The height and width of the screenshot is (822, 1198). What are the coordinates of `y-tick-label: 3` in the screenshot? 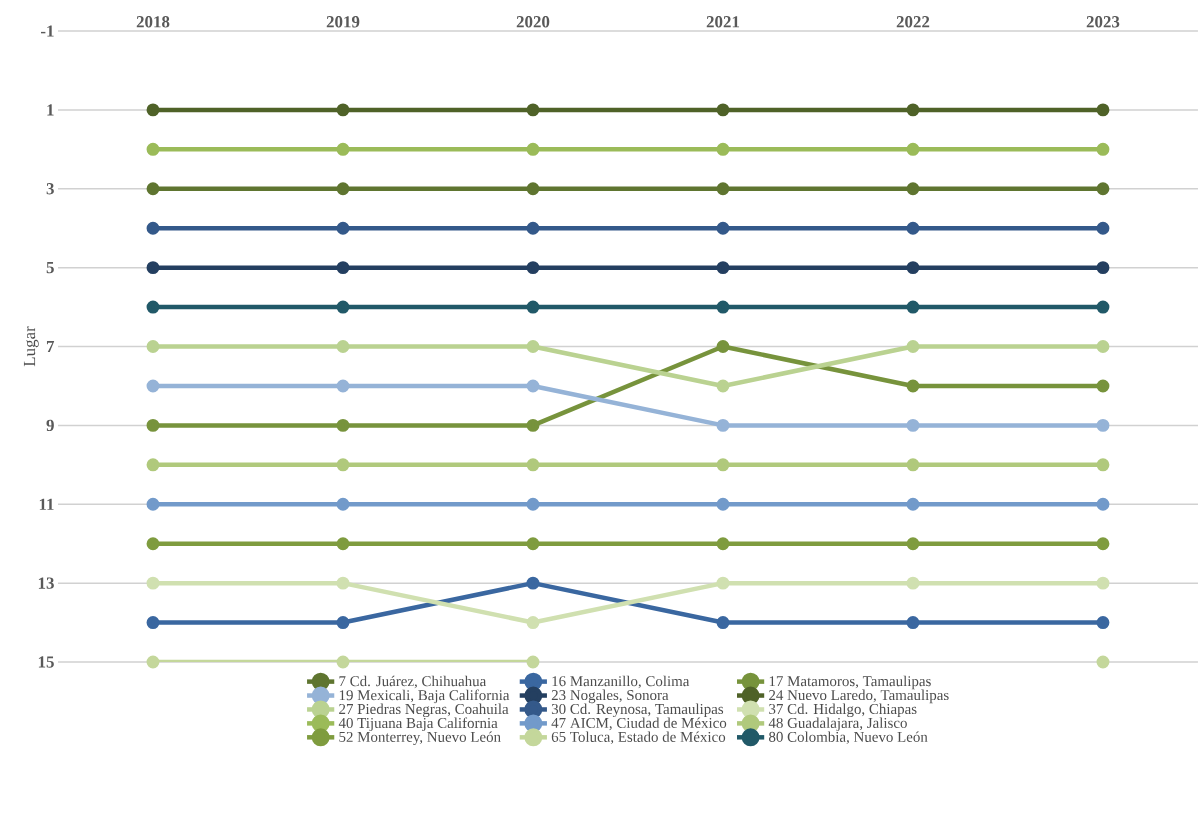 It's located at (50, 189).